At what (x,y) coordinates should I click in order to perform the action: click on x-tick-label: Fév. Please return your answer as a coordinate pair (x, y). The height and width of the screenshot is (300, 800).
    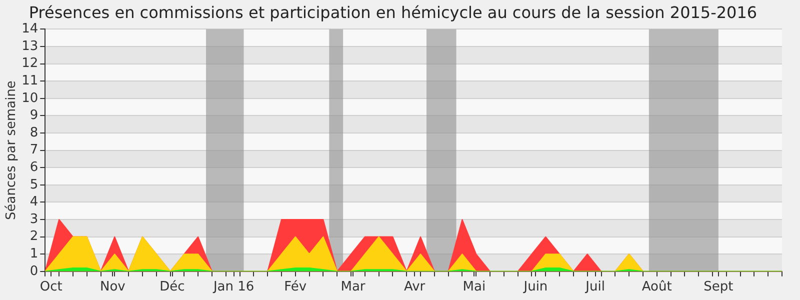
    Looking at the image, I should click on (295, 287).